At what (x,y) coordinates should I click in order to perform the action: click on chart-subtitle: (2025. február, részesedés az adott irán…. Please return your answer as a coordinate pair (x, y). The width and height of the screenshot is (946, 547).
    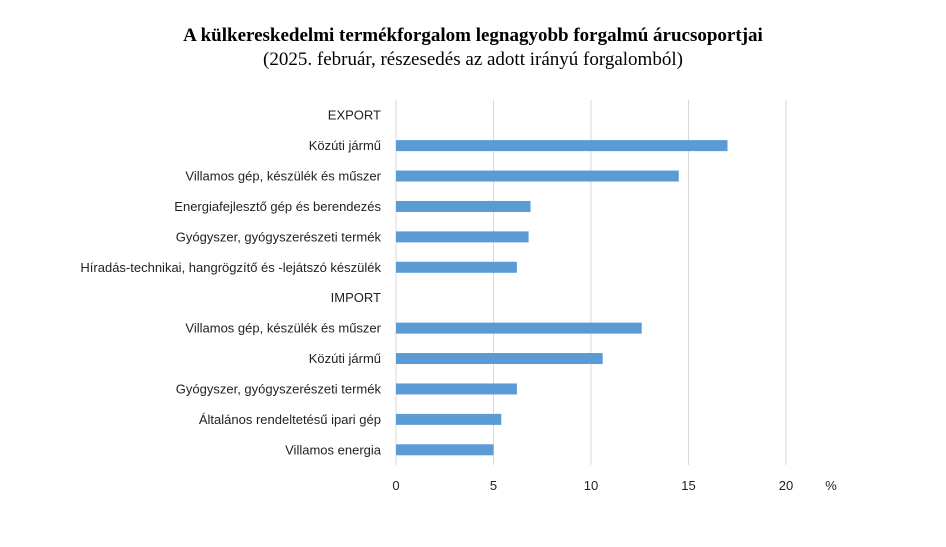
    Looking at the image, I should click on (473, 59).